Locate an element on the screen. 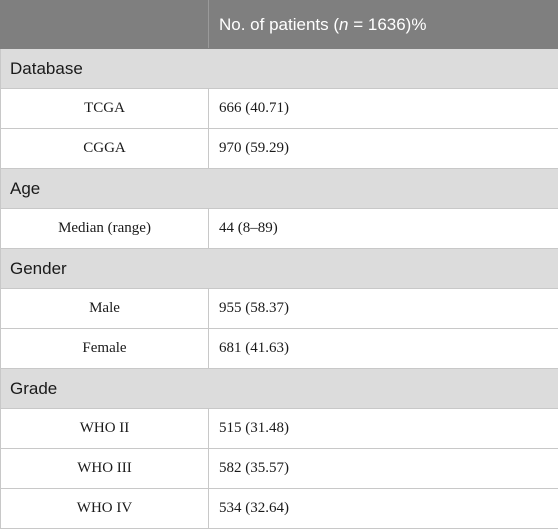 This screenshot has height=529, width=558. table-row: Male 955 (58.37) is located at coordinates (279, 309).